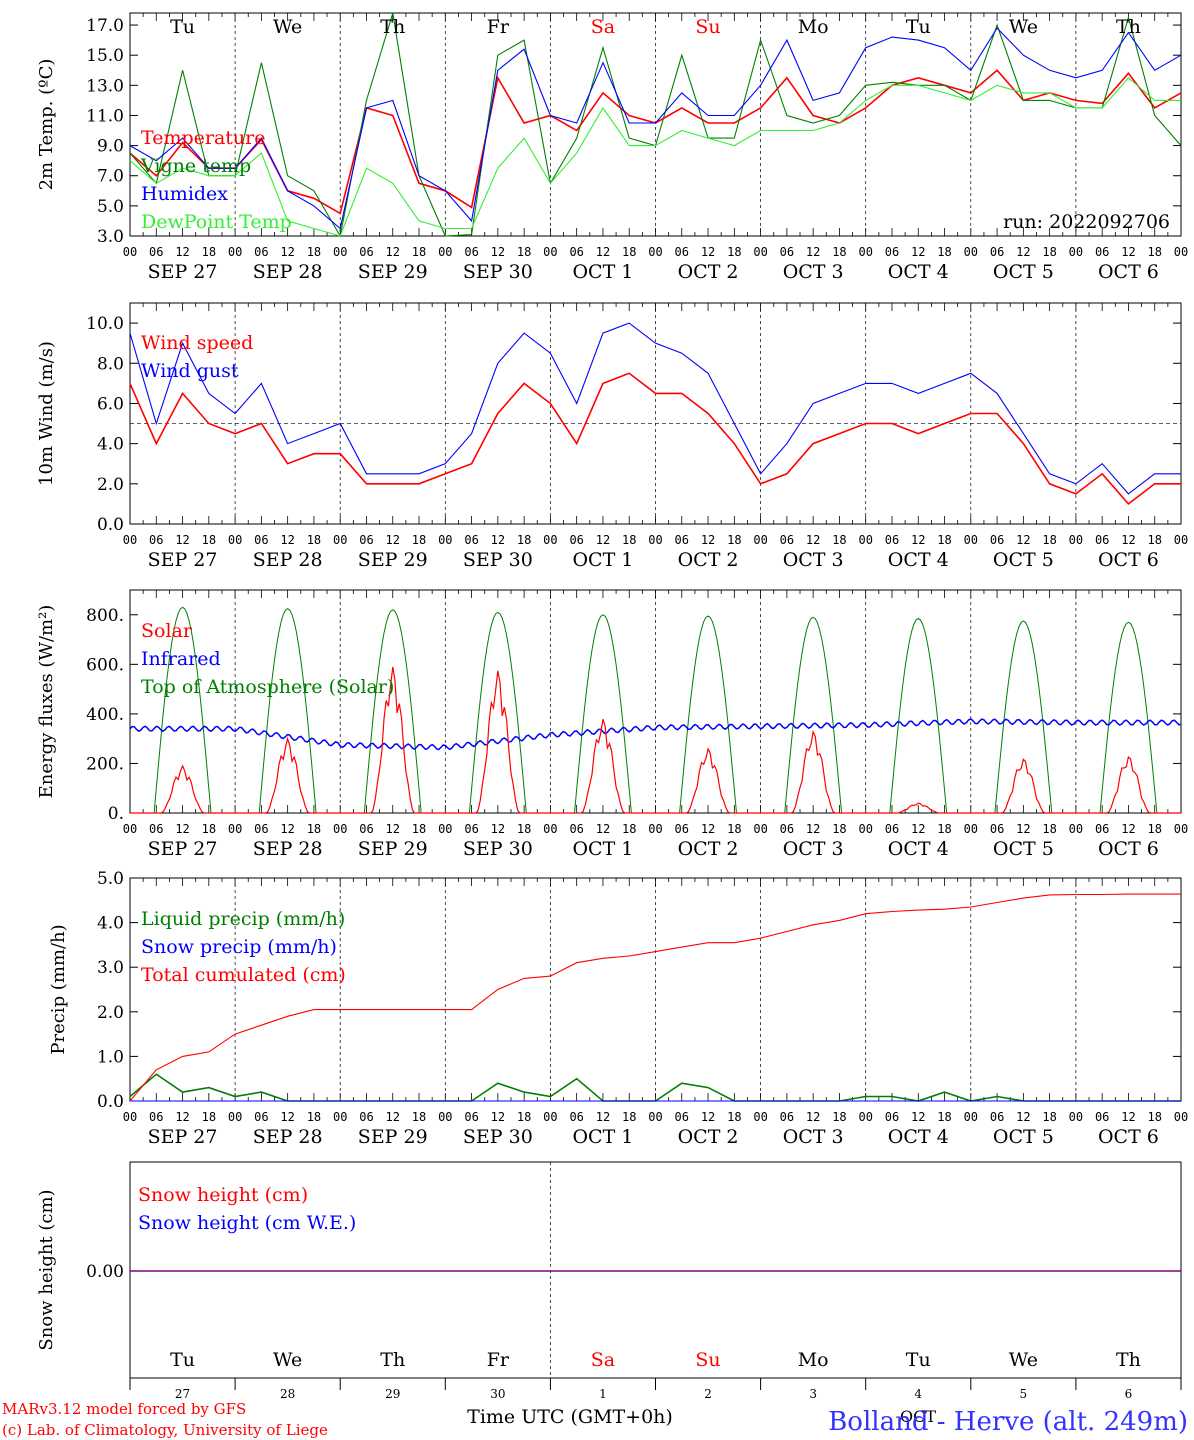  I want to click on x-date-label: SEP 29, so click(393, 272).